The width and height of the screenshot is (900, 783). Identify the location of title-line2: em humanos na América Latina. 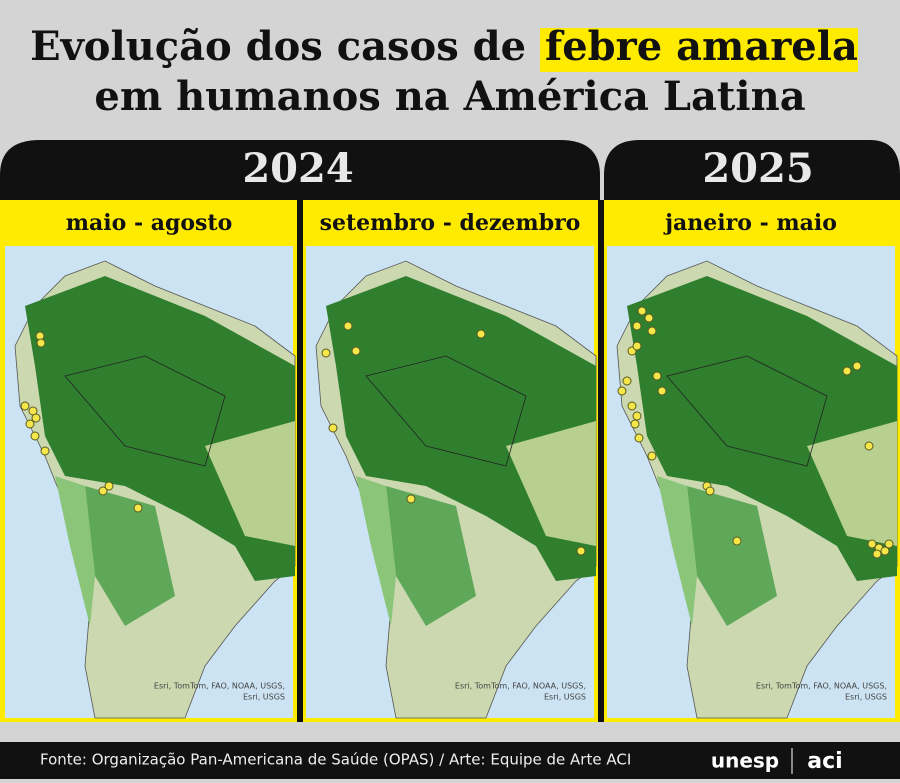
(449, 96).